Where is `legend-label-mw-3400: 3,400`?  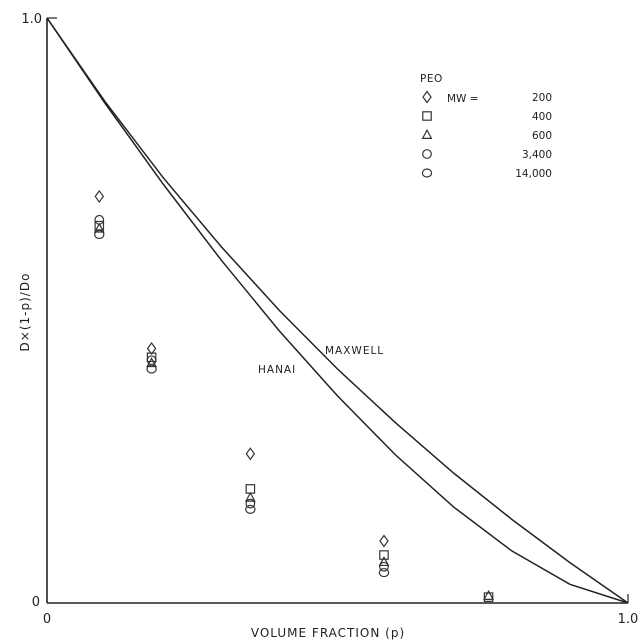 legend-label-mw-3400: 3,400 is located at coordinates (537, 155).